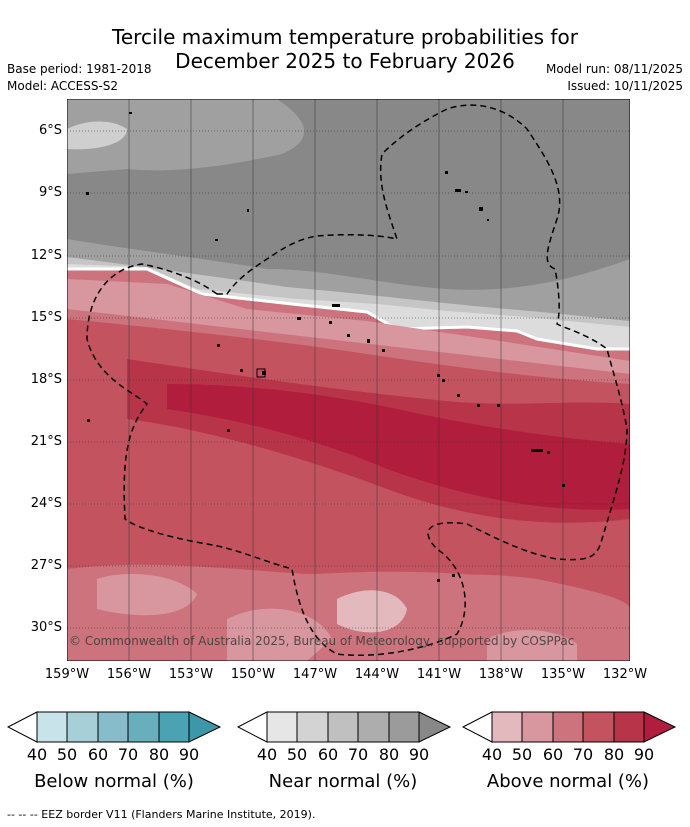  I want to click on near-normal-band-top, so click(186, 136).